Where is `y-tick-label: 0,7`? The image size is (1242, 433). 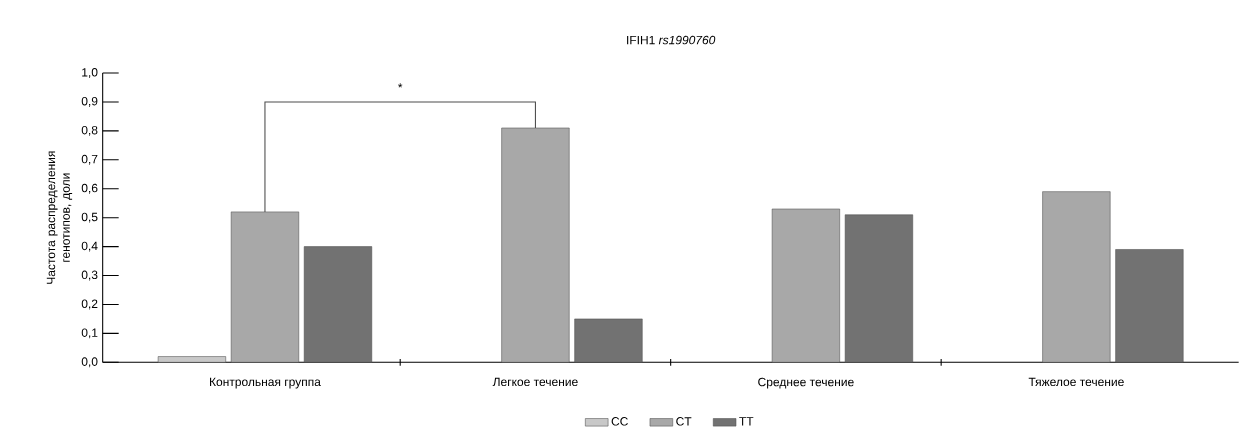
y-tick-label: 0,7 is located at coordinates (89, 159).